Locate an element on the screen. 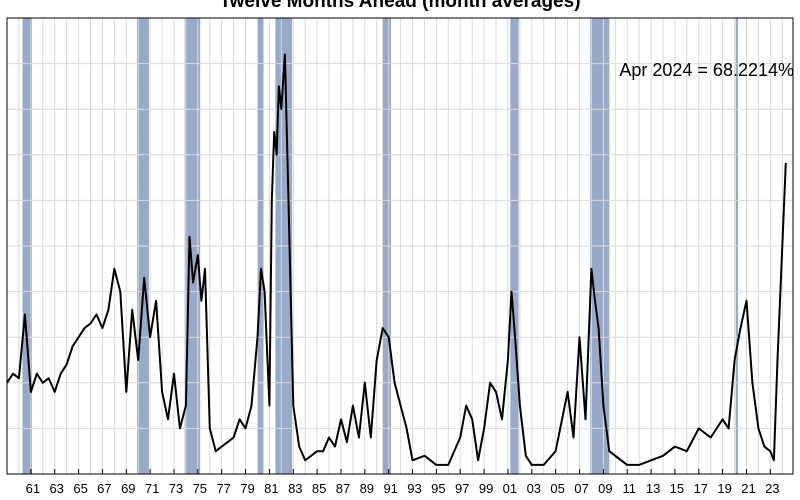  x-tick-label: 83 is located at coordinates (295, 488).